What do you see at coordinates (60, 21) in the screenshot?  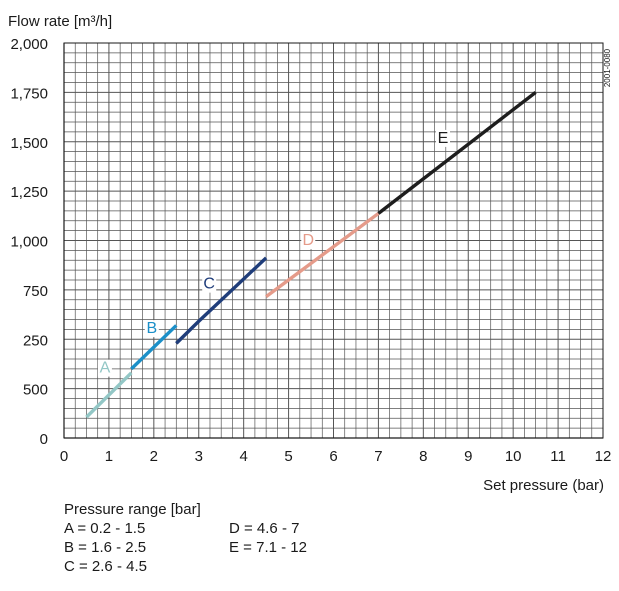 I see `y-axis-label: Flow rate [m³/h]` at bounding box center [60, 21].